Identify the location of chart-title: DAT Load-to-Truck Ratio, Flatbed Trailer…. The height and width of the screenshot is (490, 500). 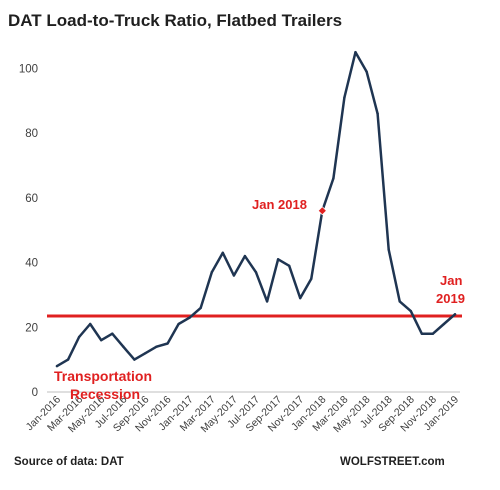
(175, 20).